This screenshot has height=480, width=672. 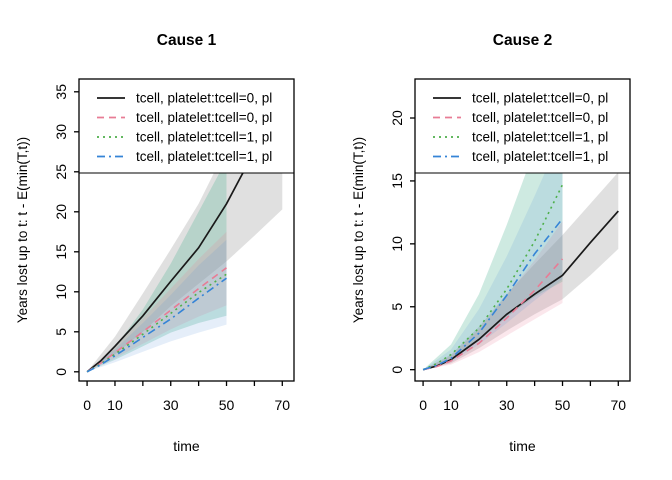 I want to click on y-axis: 0 5 10 15 20, so click(x=402, y=242).